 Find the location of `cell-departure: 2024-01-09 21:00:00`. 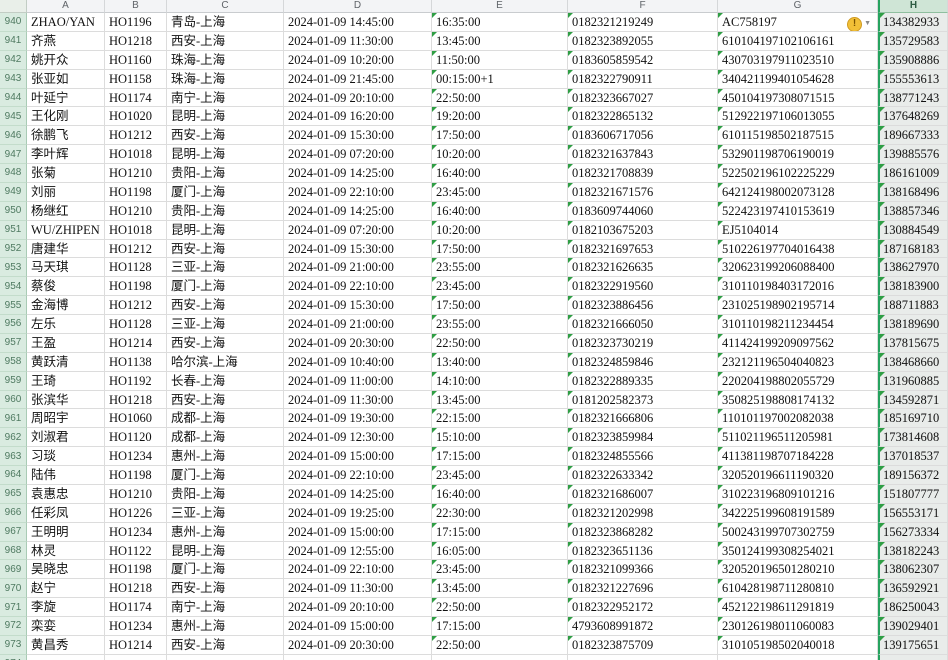

cell-departure: 2024-01-09 21:00:00 is located at coordinates (358, 324).